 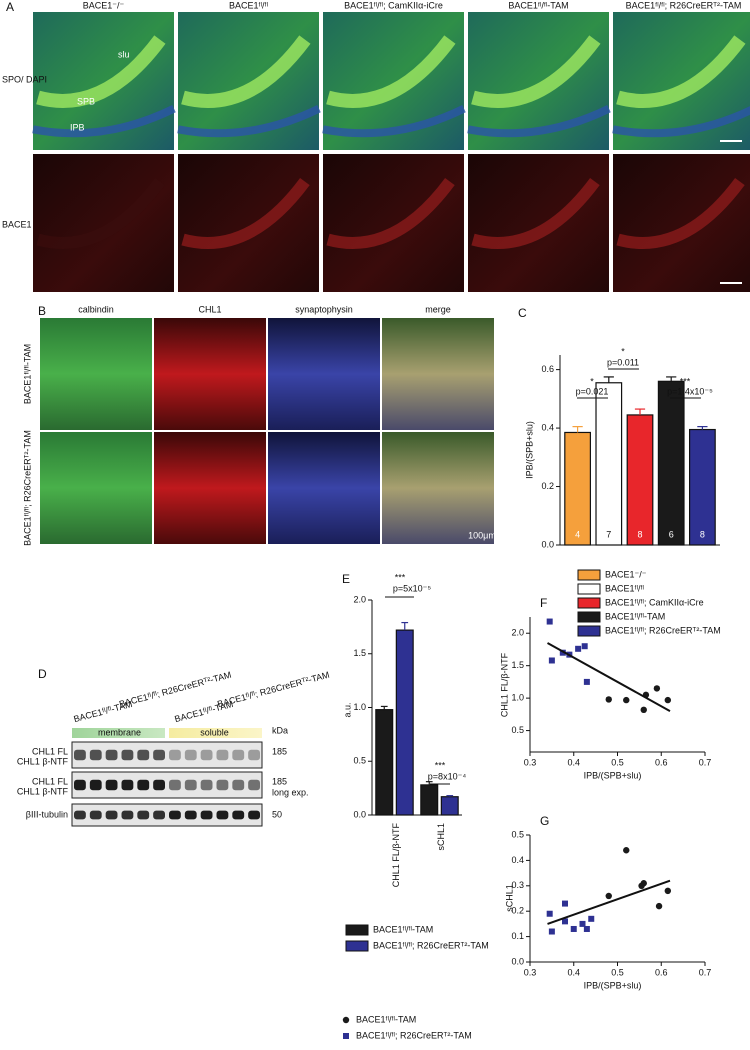 I want to click on y-tick-label: 0.5, so click(x=359, y=761).